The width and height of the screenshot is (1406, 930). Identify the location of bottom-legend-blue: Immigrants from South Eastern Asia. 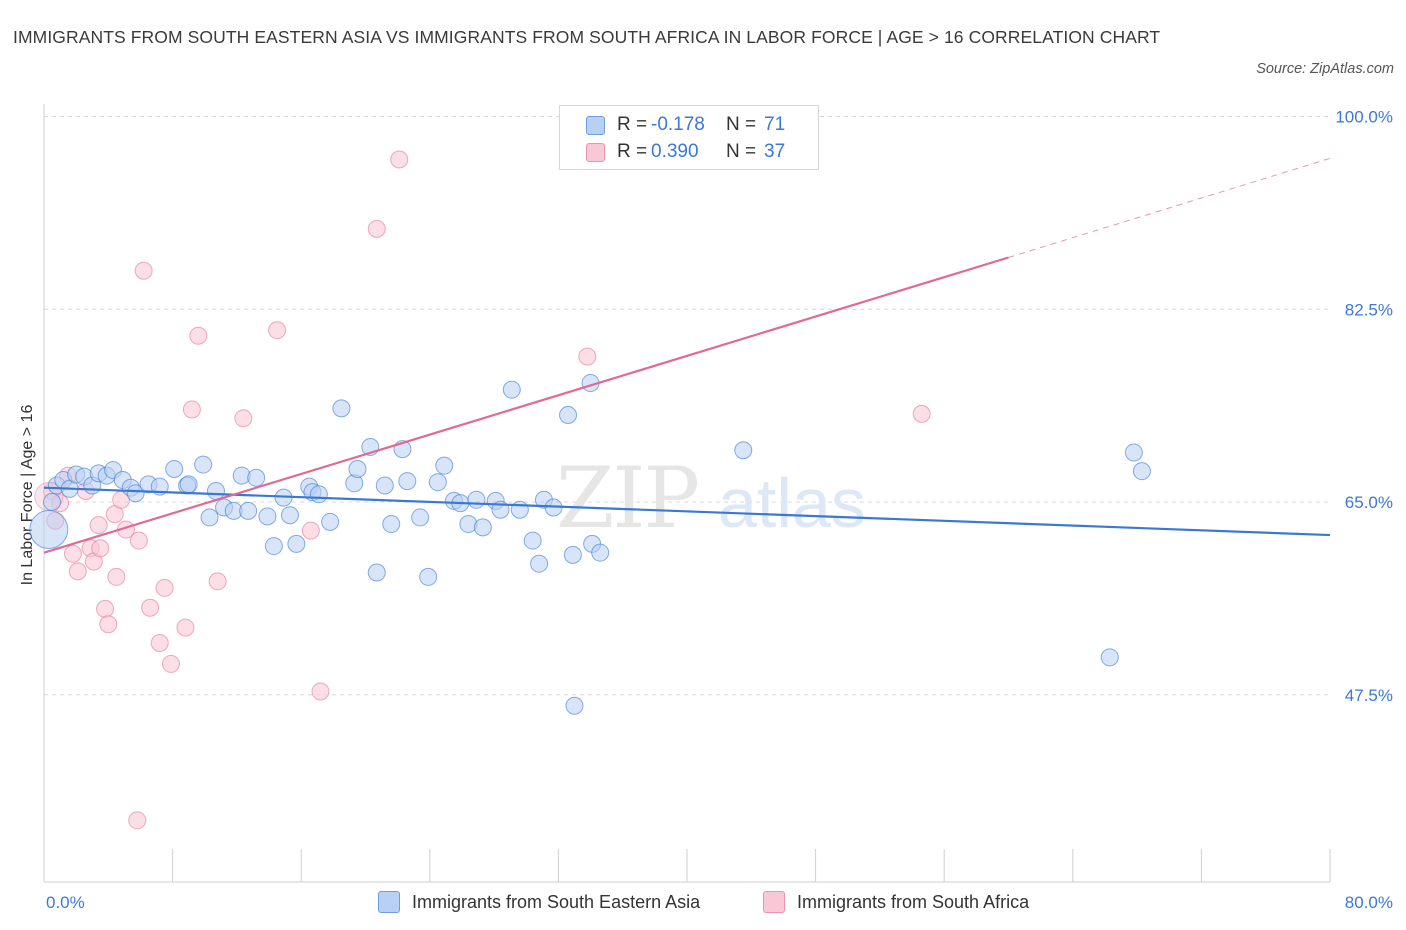
(539, 902).